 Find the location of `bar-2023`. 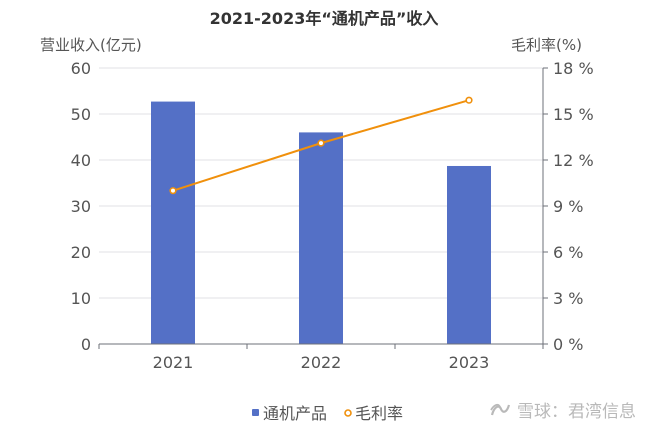

bar-2023 is located at coordinates (469, 254).